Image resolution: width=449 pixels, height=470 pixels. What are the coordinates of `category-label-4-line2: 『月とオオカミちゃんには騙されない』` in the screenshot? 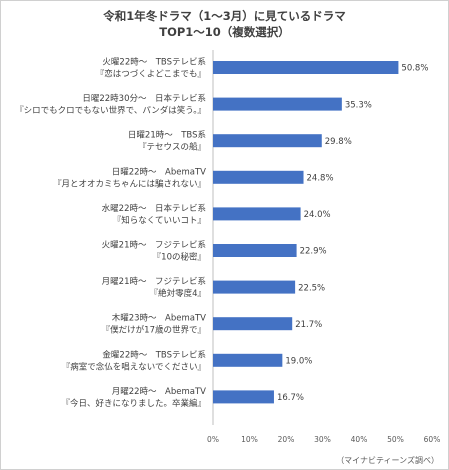 It's located at (129, 183).